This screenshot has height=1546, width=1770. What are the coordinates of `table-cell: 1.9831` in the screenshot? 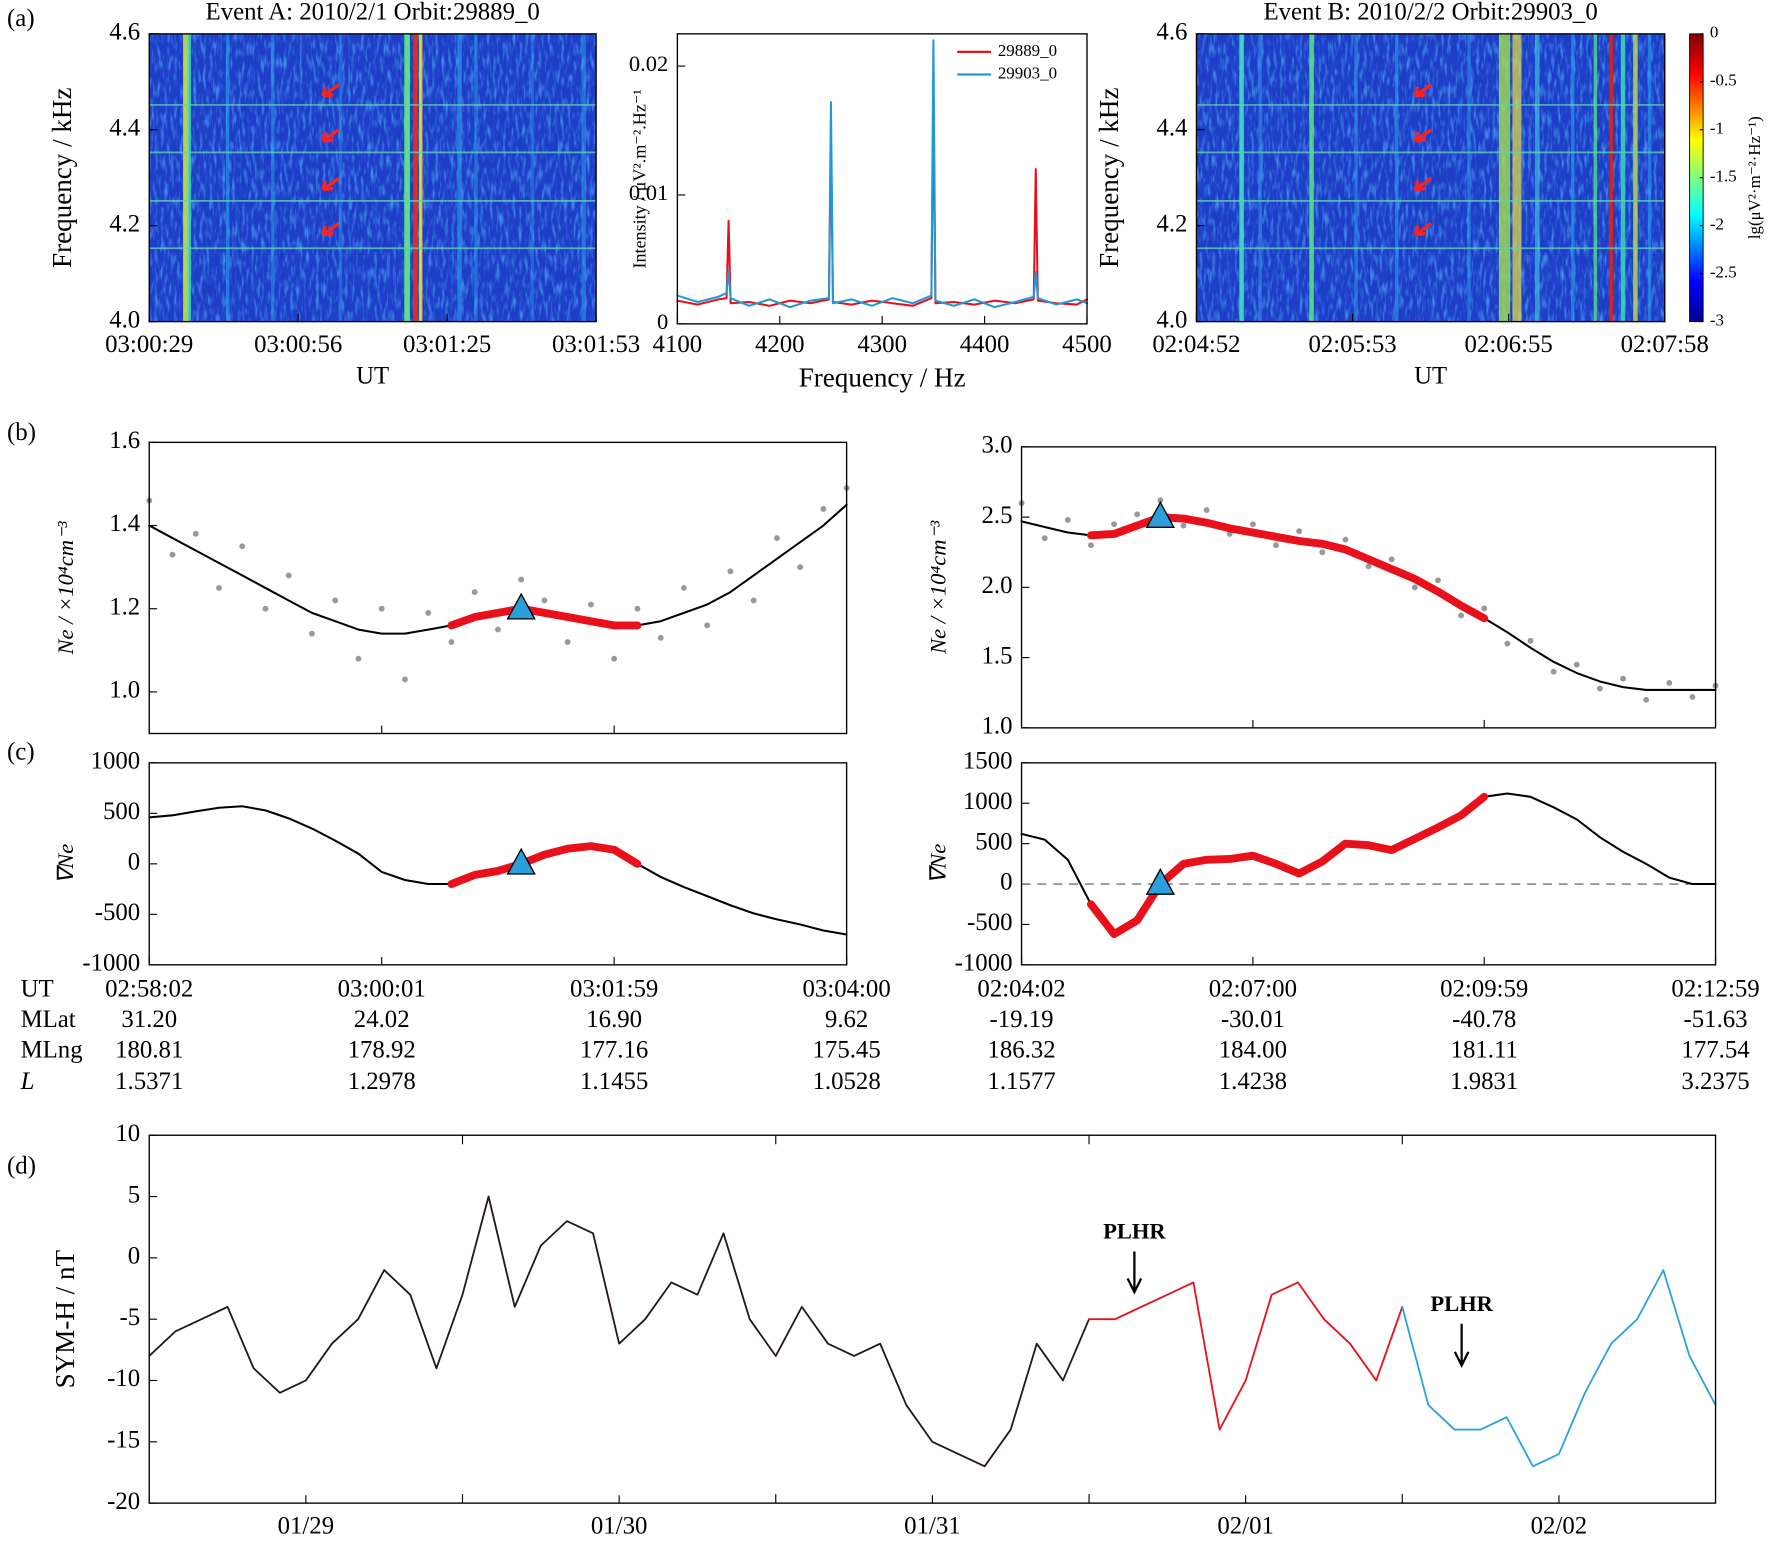 It's located at (1484, 1081).